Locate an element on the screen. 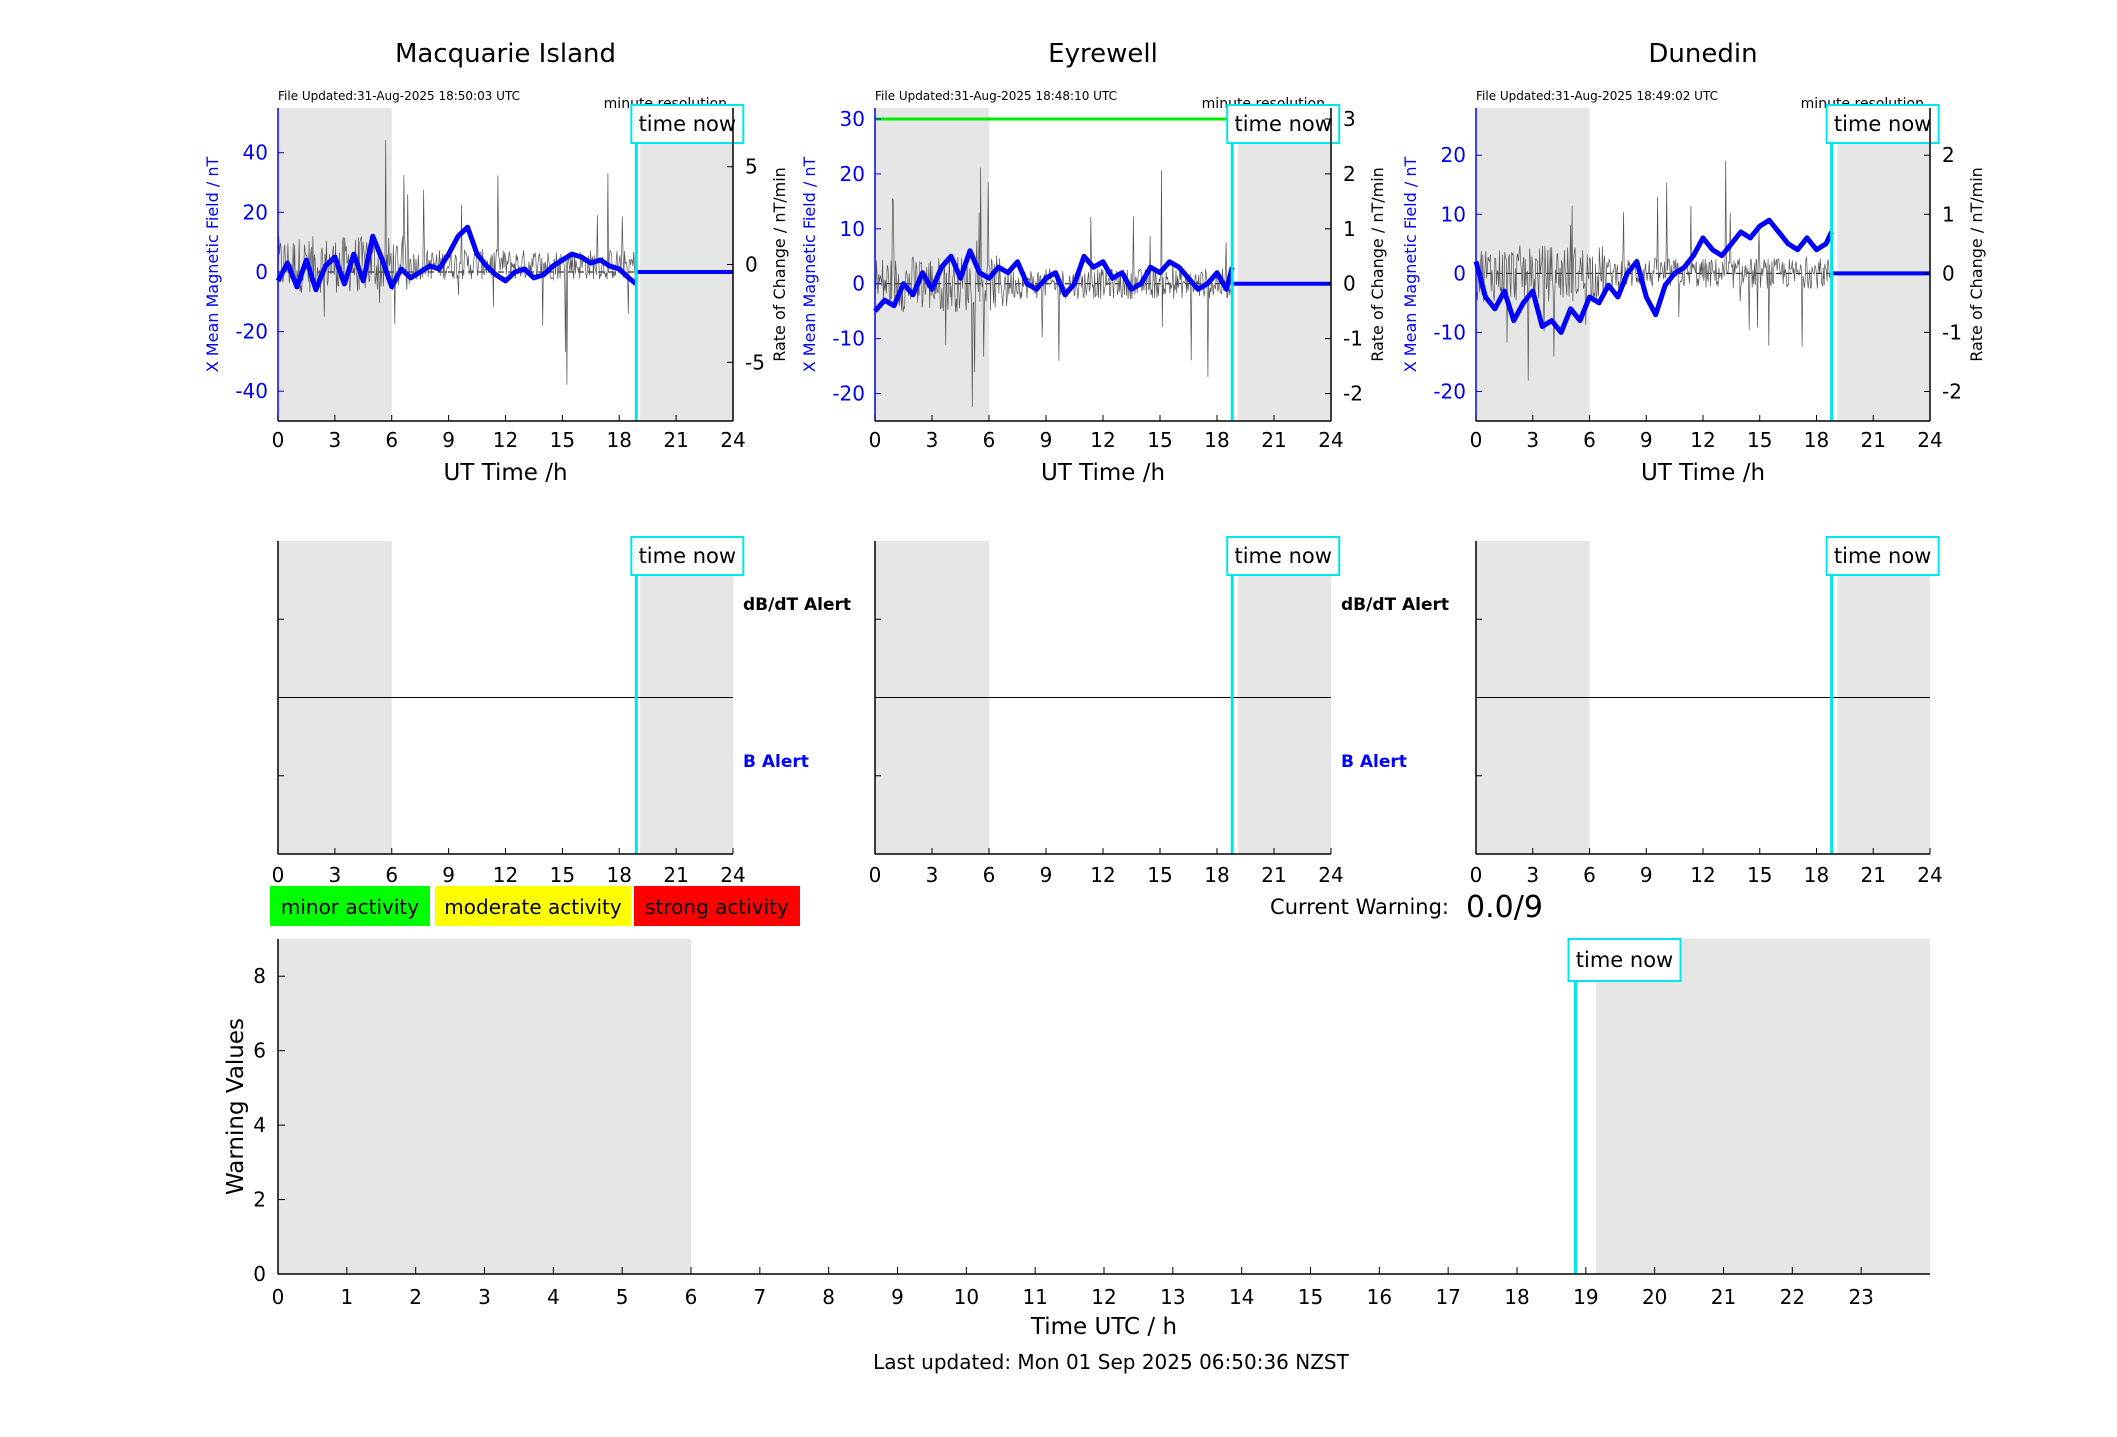  x-tick-label: 23 is located at coordinates (1860, 1297).